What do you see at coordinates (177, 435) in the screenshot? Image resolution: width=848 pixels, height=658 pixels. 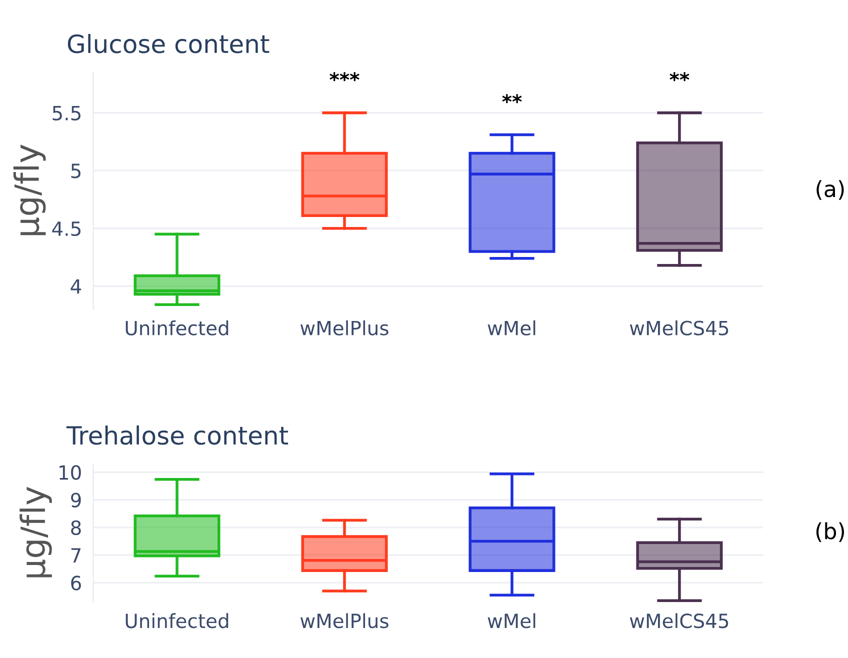 I see `chart-title: Trehalose content` at bounding box center [177, 435].